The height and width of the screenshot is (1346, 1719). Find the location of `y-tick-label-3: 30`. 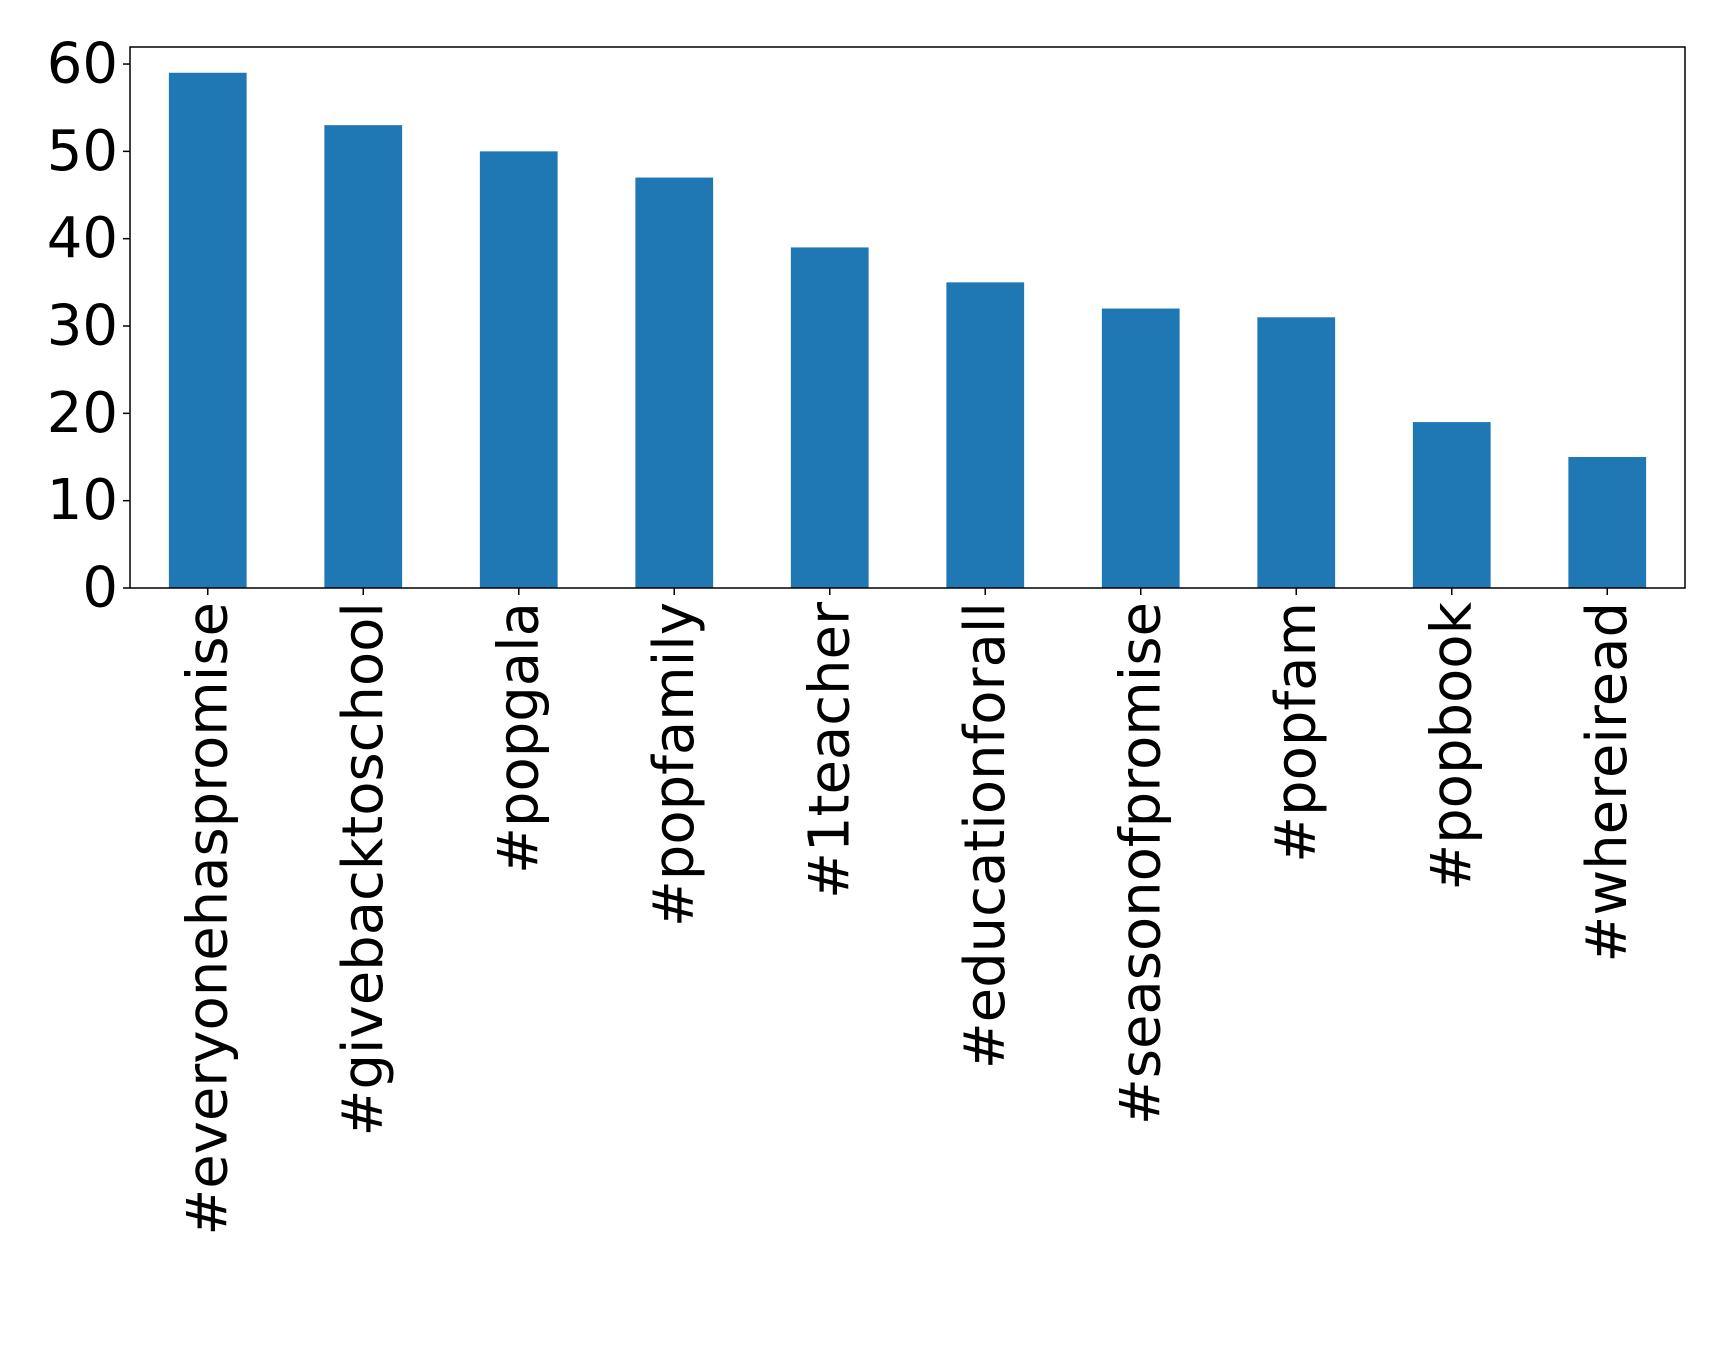

y-tick-label-3: 30 is located at coordinates (82, 326).